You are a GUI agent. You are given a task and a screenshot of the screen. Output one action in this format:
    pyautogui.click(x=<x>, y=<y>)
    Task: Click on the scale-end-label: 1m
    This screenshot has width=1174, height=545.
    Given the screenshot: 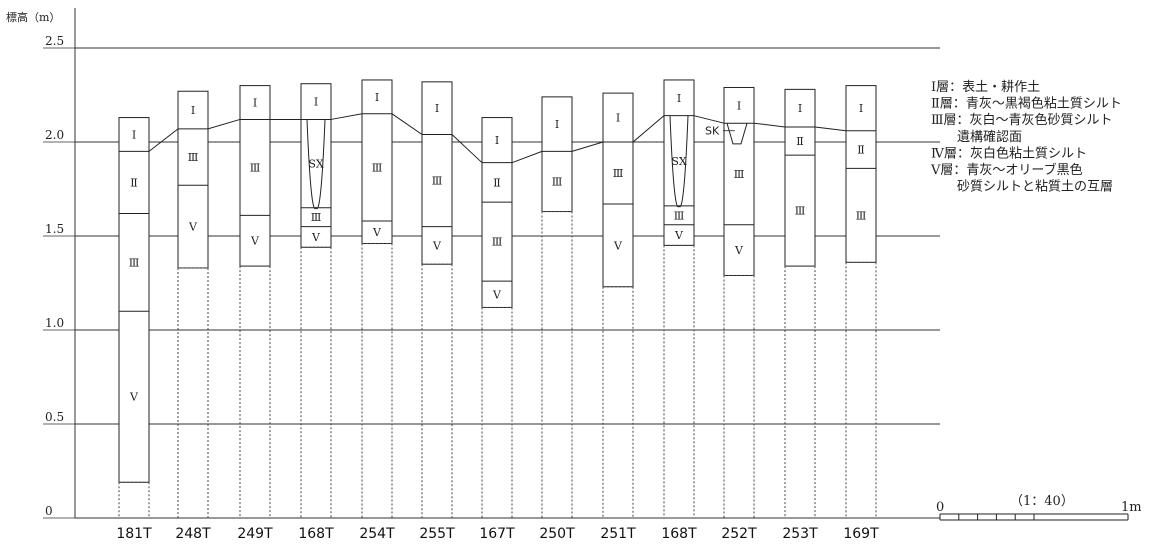 What is the action you would take?
    pyautogui.click(x=1131, y=507)
    